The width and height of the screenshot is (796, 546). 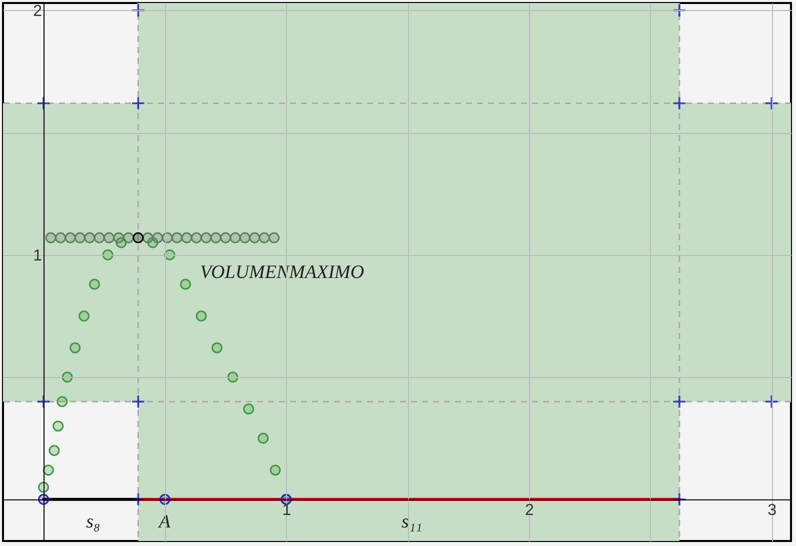 I want to click on annotation: s₁₁, so click(x=412, y=521).